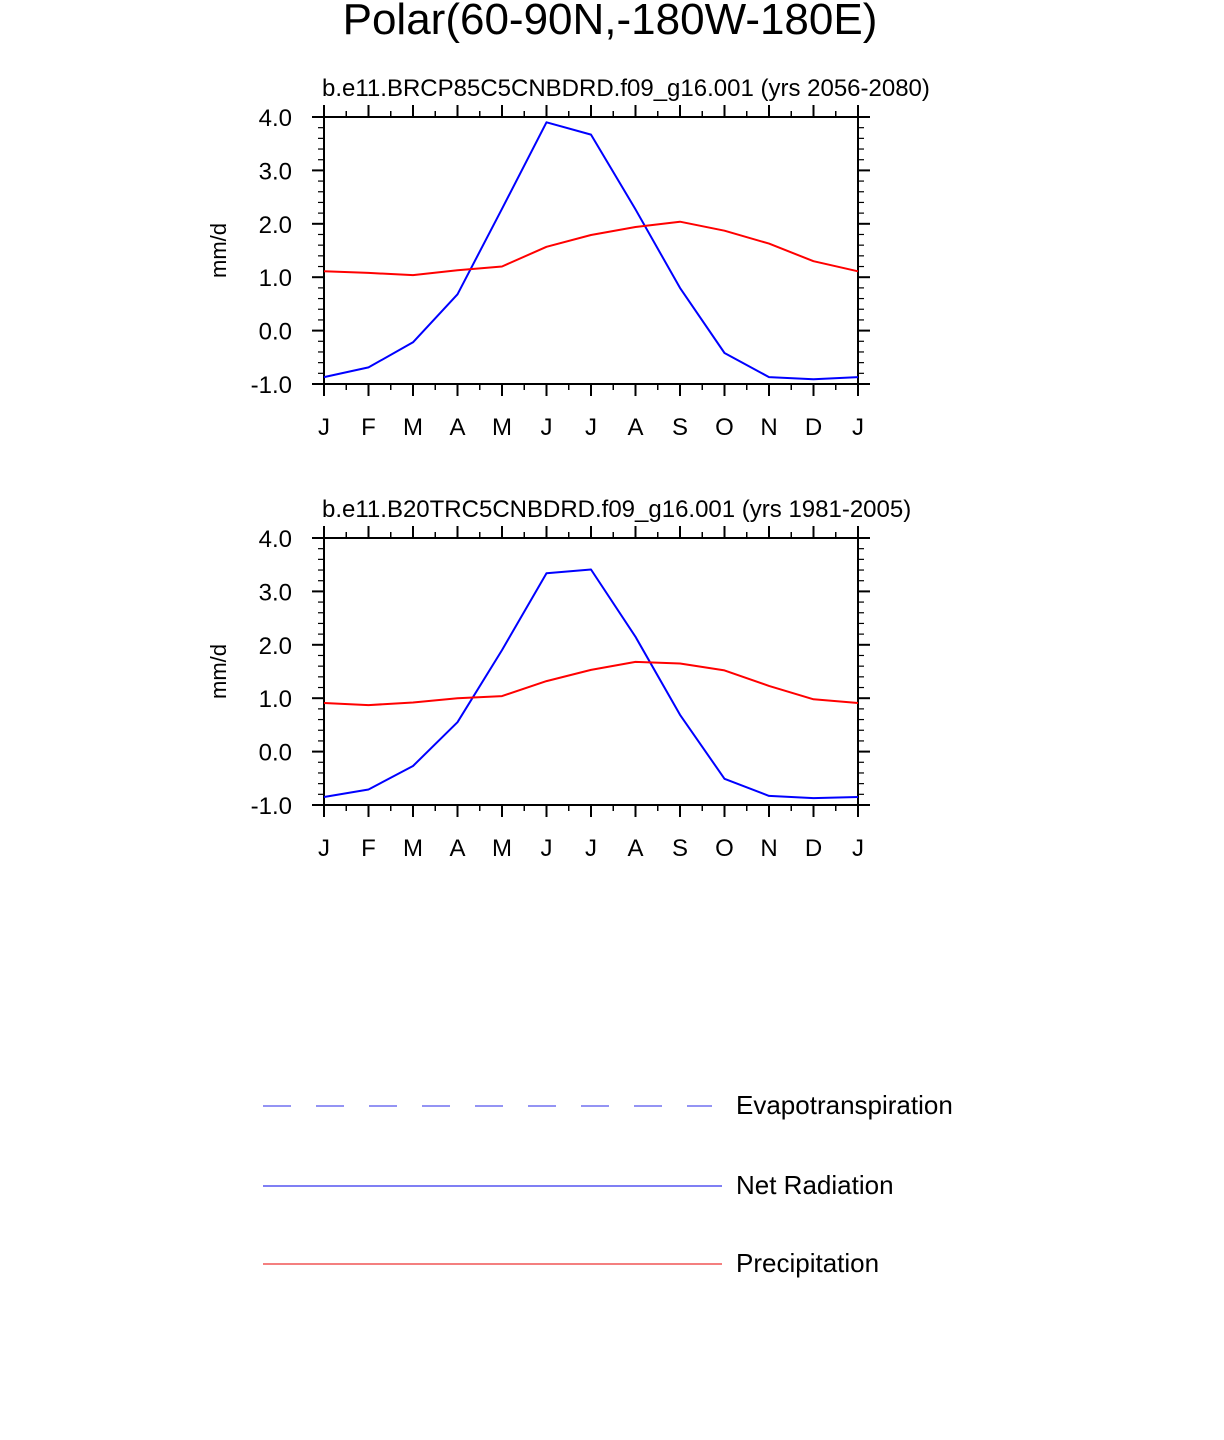  What do you see at coordinates (815, 1185) in the screenshot?
I see `legend-label: Net Radiation` at bounding box center [815, 1185].